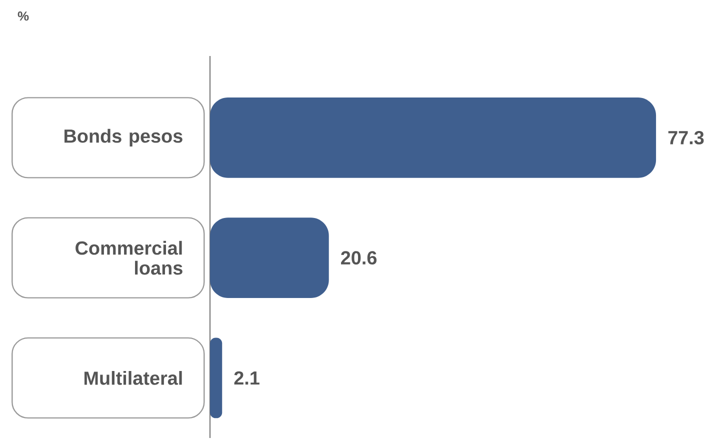  Describe the element at coordinates (359, 258) in the screenshot. I see `data-label: 20.6` at that location.